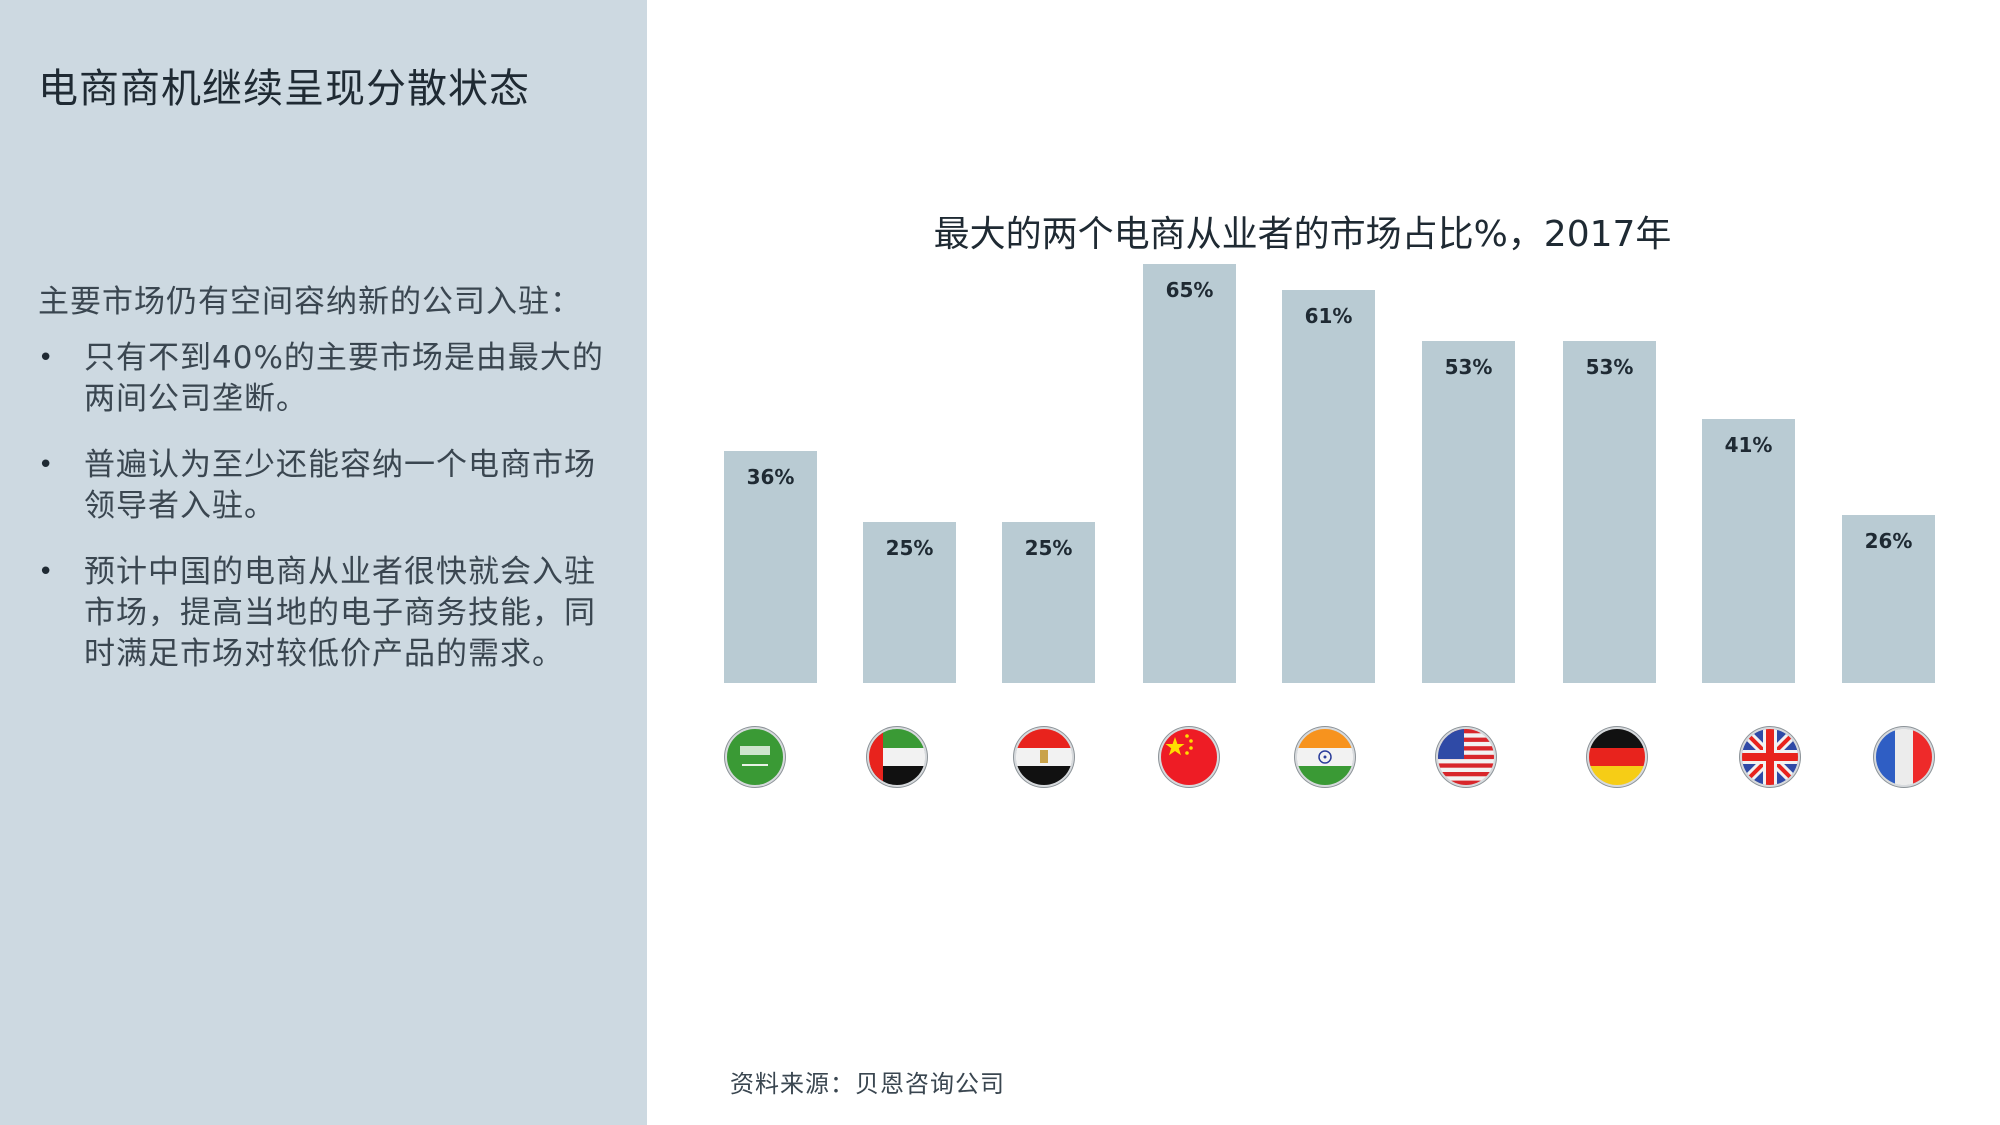  What do you see at coordinates (1748, 550) in the screenshot?
I see `bar-uk: 41%` at bounding box center [1748, 550].